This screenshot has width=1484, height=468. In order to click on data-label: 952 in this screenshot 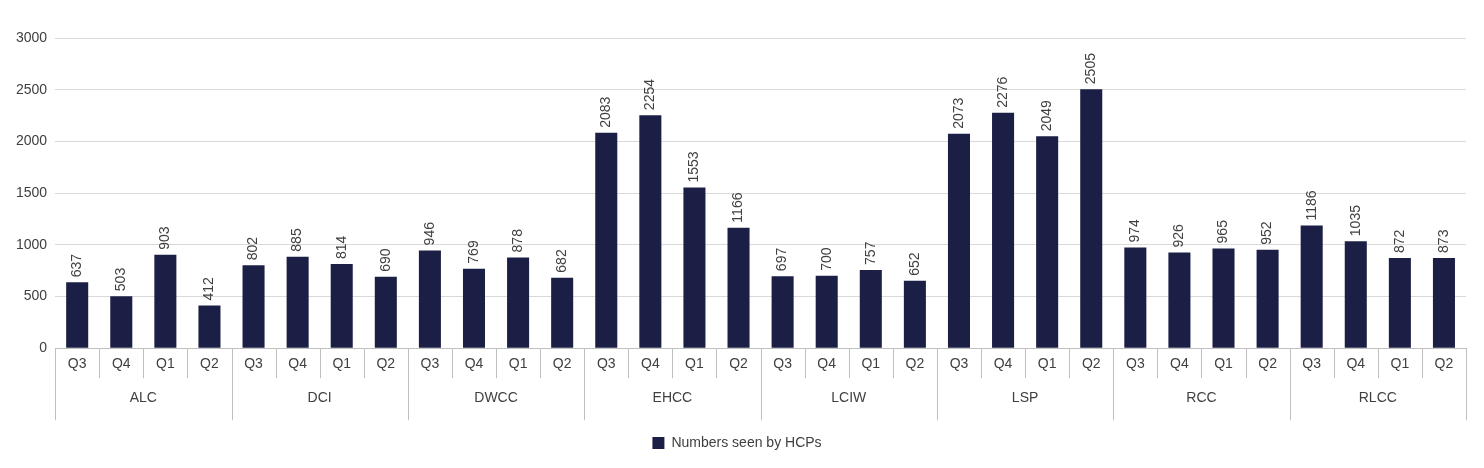, I will do `click(1266, 233)`.